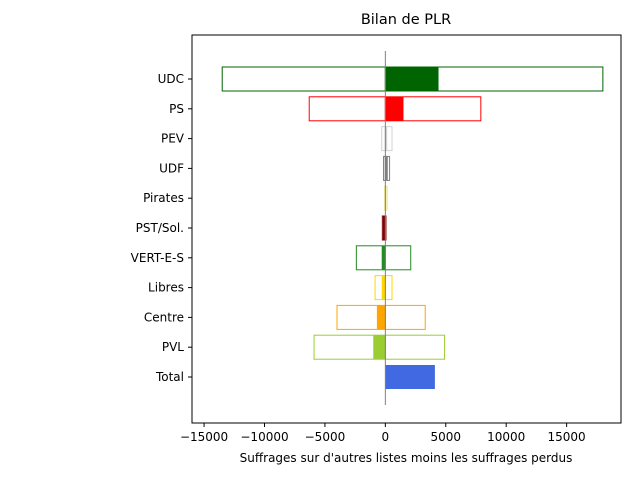 Image resolution: width=640 pixels, height=480 pixels. I want to click on x-tick-label: 5000, so click(446, 437).